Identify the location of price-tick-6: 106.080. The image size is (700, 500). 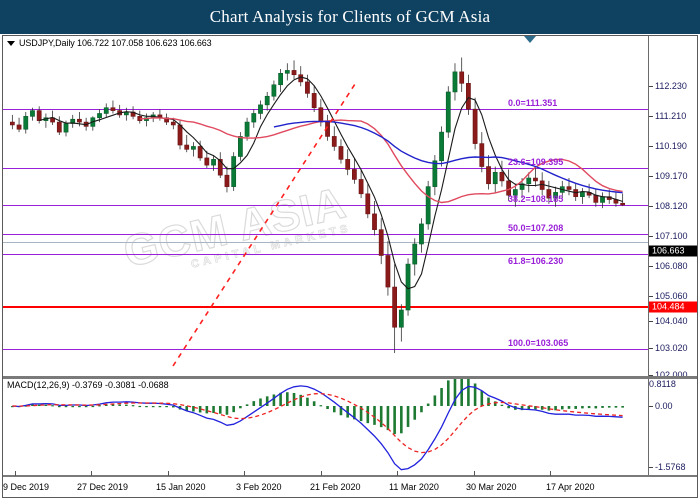
(668, 266).